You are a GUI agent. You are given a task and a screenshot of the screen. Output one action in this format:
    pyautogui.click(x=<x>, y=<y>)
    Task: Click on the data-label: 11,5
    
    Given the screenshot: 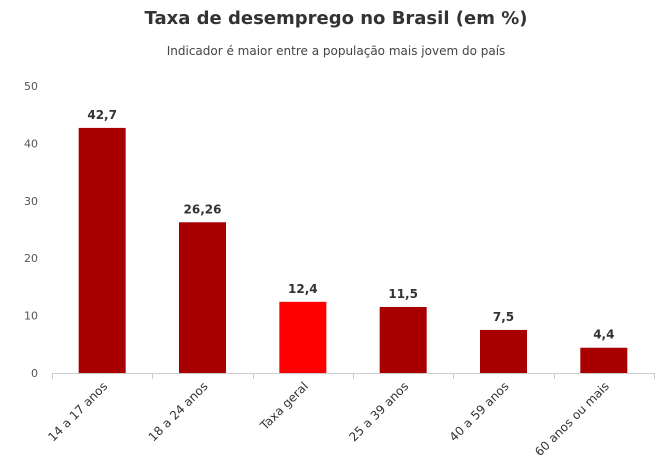 What is the action you would take?
    pyautogui.click(x=403, y=294)
    